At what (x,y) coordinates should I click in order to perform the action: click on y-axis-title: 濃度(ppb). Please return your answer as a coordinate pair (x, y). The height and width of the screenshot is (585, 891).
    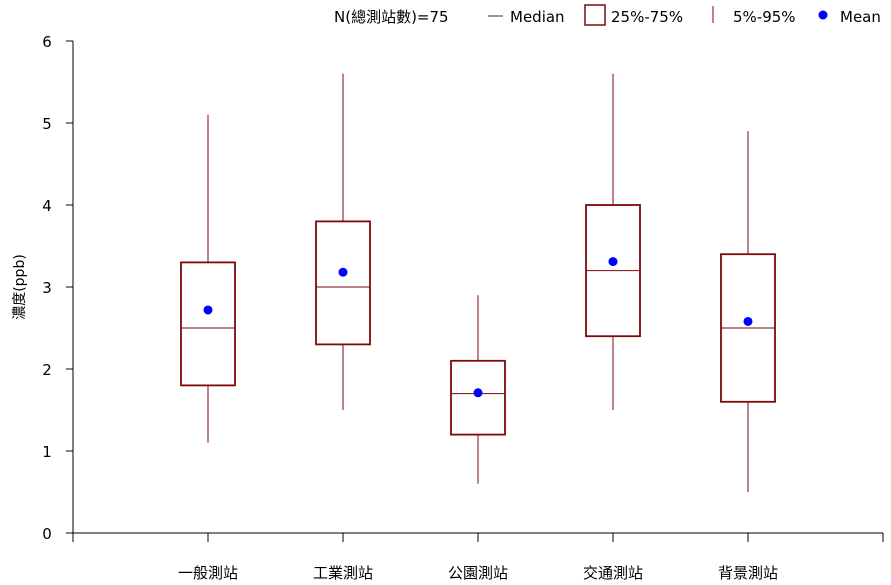
    Looking at the image, I should click on (20, 287).